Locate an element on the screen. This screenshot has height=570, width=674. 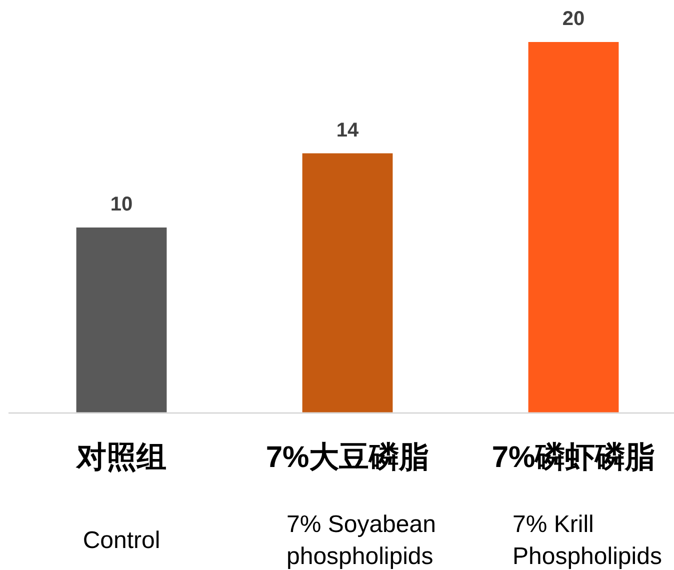
x-tick-label: 对照组 is located at coordinates (121, 457).